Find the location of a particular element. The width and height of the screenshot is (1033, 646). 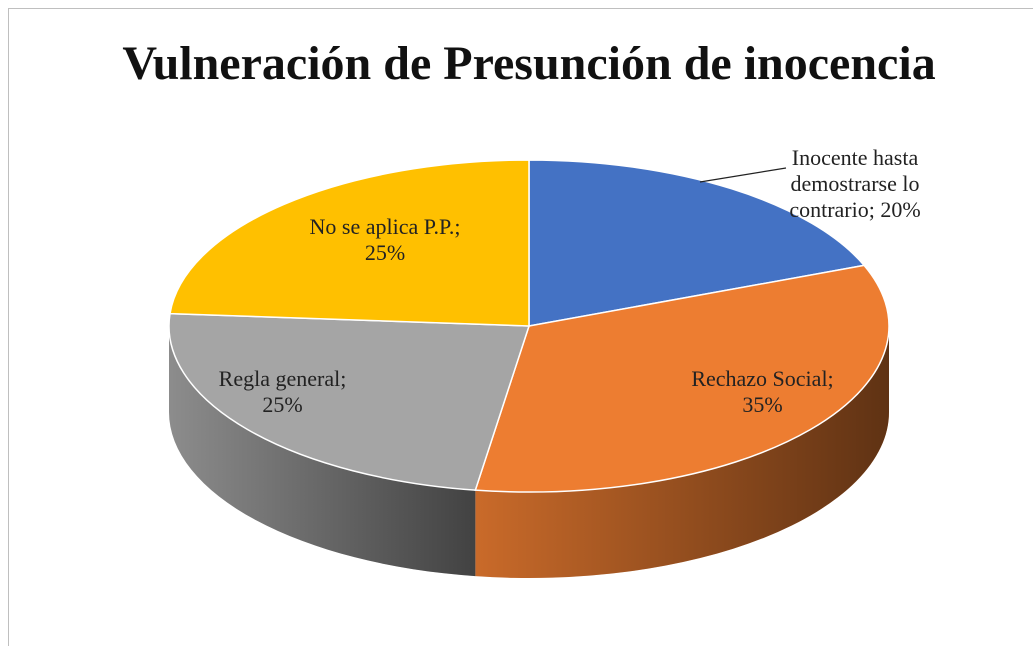

data-label: Rechazo Social; 35% is located at coordinates (762, 392).